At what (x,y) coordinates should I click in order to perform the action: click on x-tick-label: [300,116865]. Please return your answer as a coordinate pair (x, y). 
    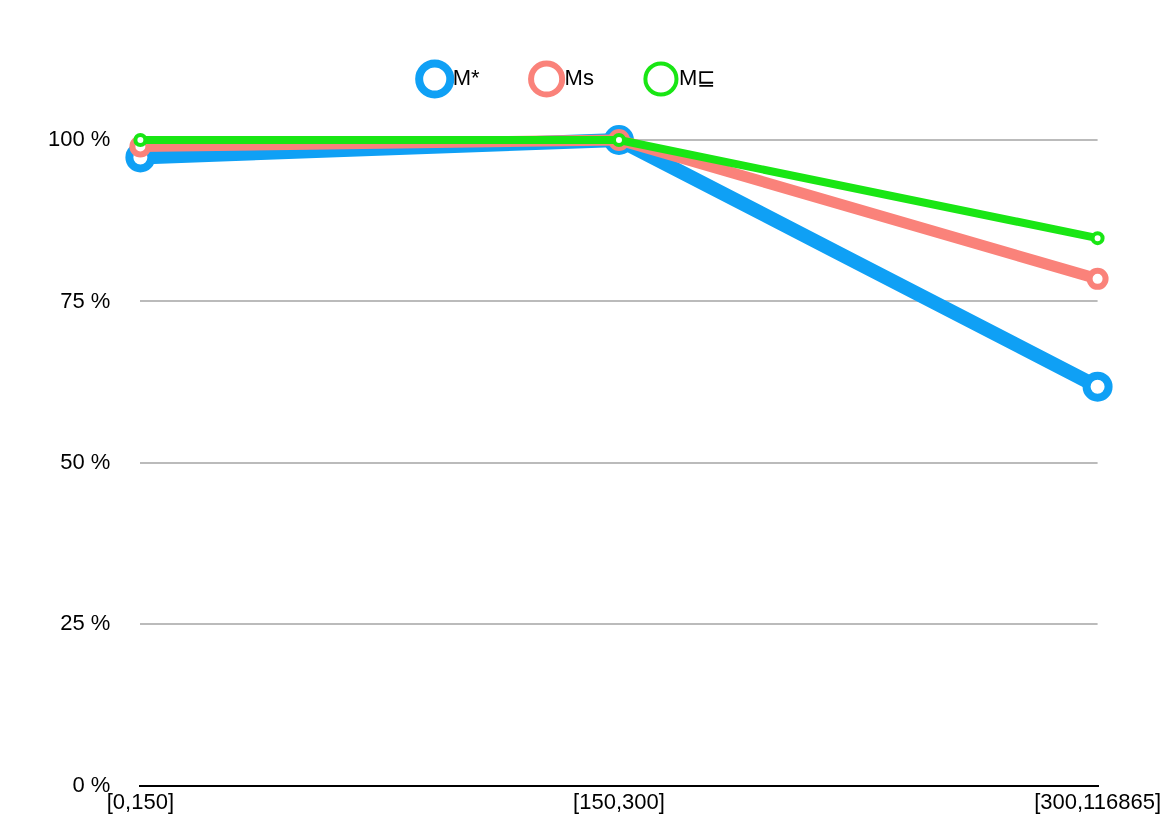
    Looking at the image, I should click on (1097, 802).